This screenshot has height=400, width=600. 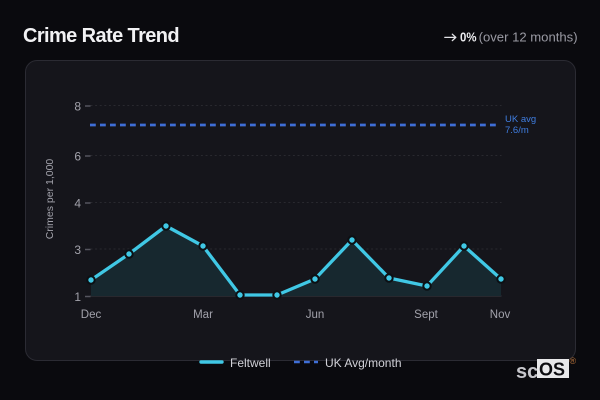 What do you see at coordinates (77, 107) in the screenshot?
I see `svg-text: 8` at bounding box center [77, 107].